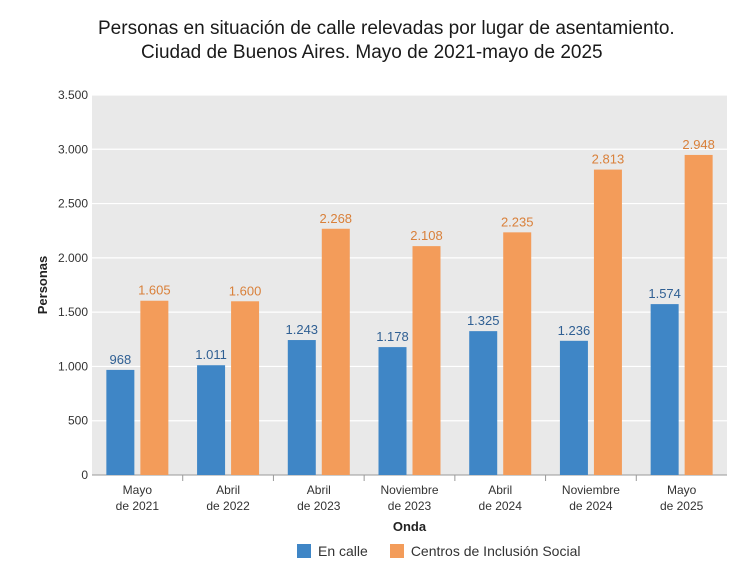  I want to click on x-tick-label-line2: de 2025, so click(682, 506).